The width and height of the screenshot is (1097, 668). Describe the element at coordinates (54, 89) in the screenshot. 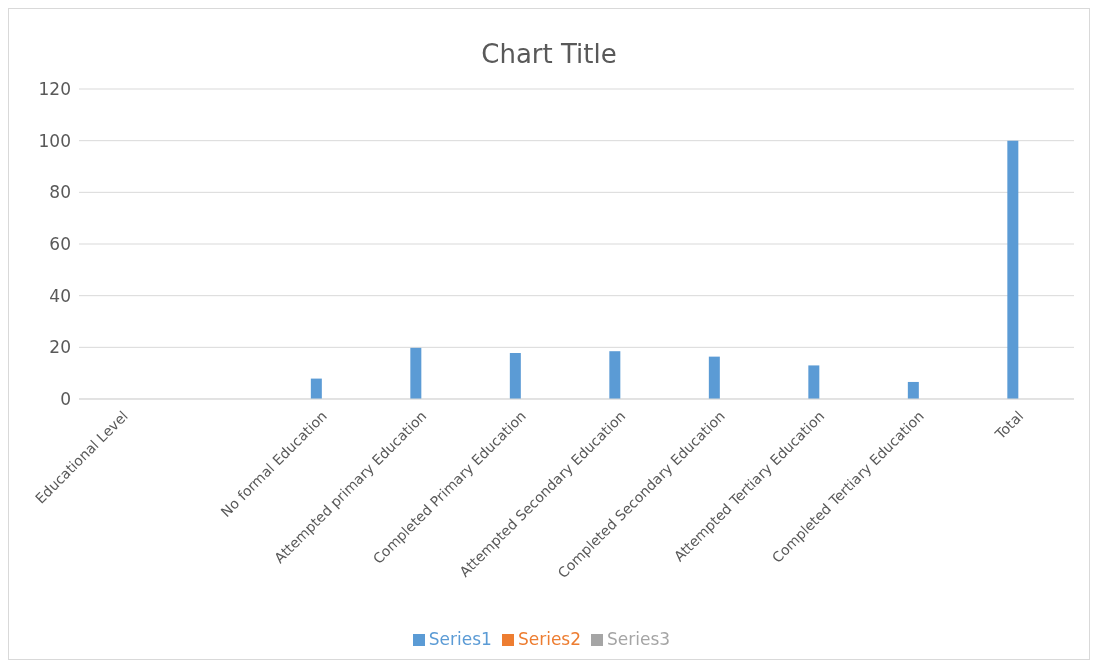

I see `y-tick-label: 120` at that location.